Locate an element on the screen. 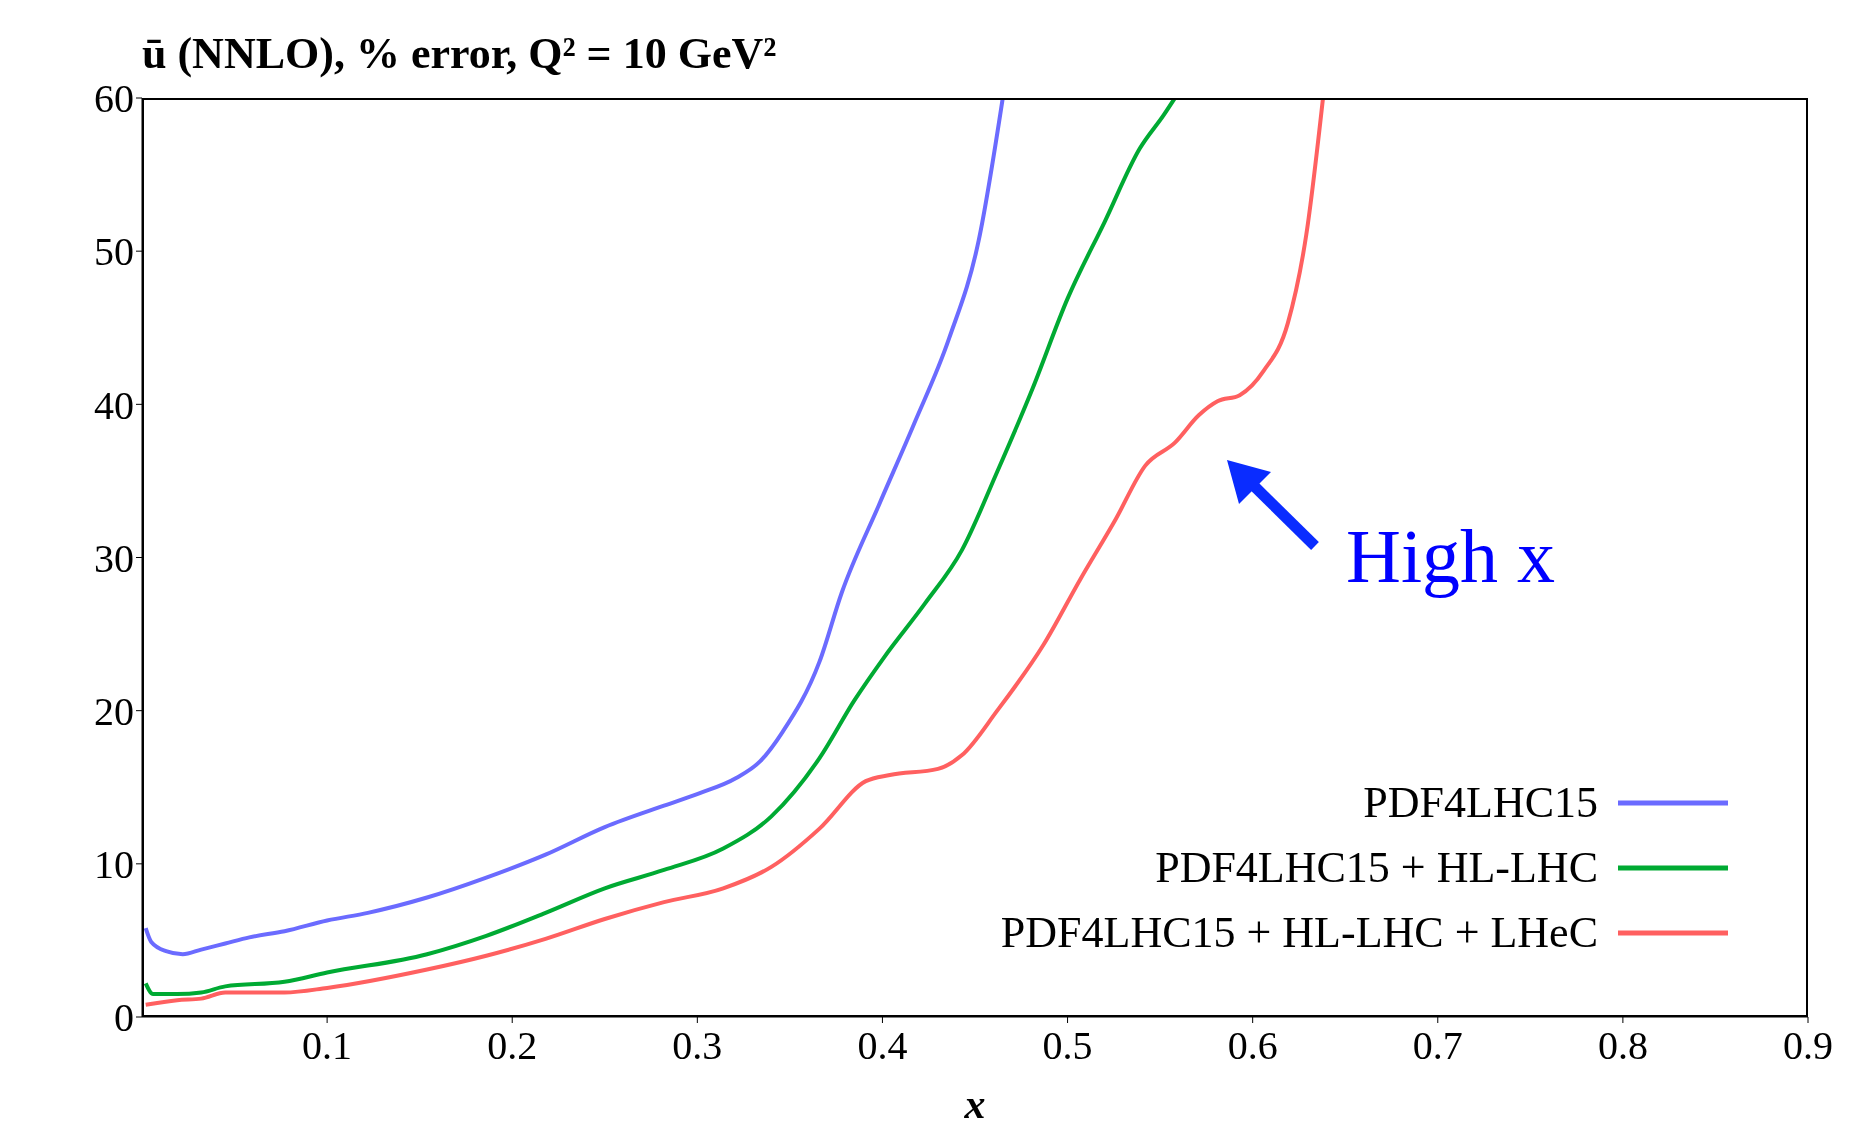  x-tick-label: 0.6 is located at coordinates (1252, 1046).